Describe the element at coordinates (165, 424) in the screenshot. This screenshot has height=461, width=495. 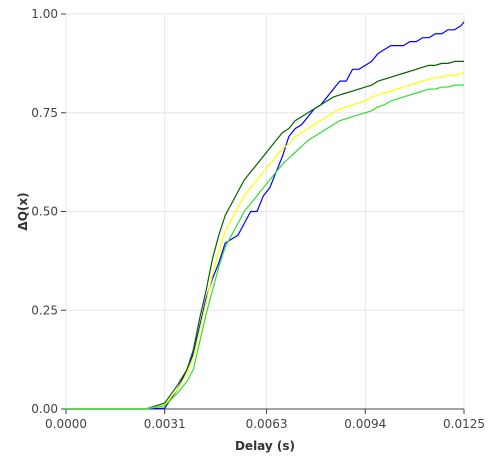
I see `x-tick-label: 0.0031` at that location.